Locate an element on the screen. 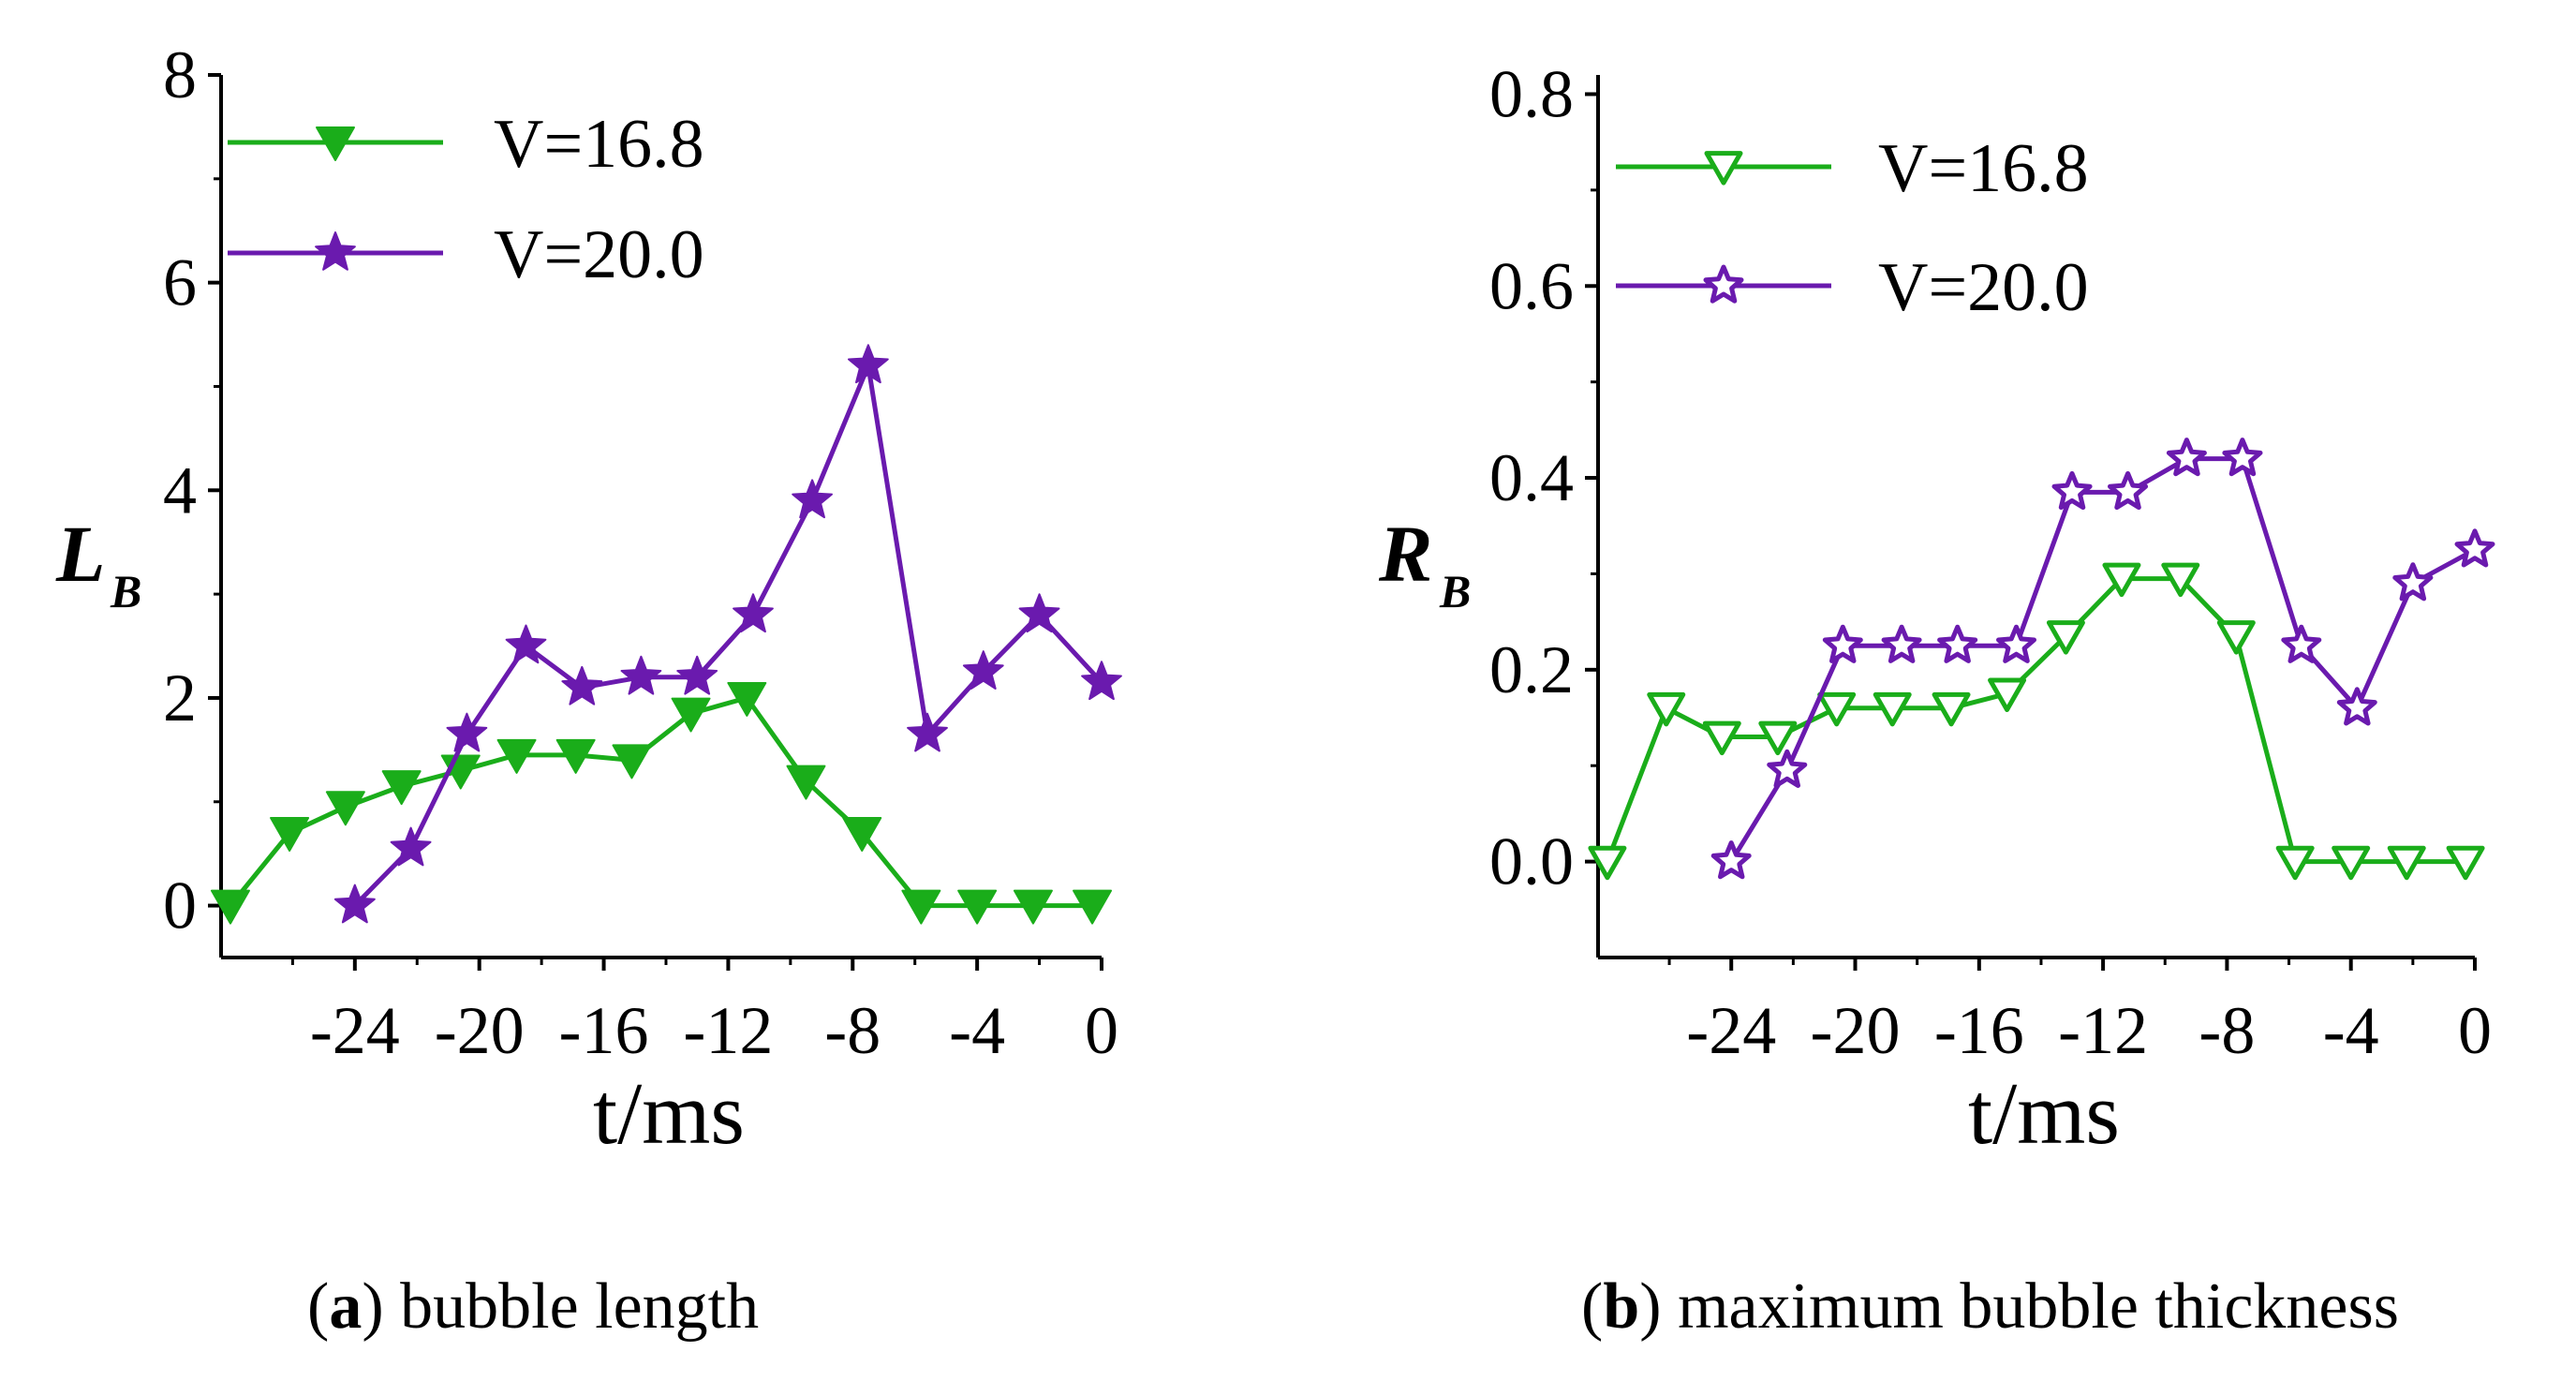 The image size is (2576, 1381). chart-b-y-tick-label: 0.4 is located at coordinates (1531, 477).